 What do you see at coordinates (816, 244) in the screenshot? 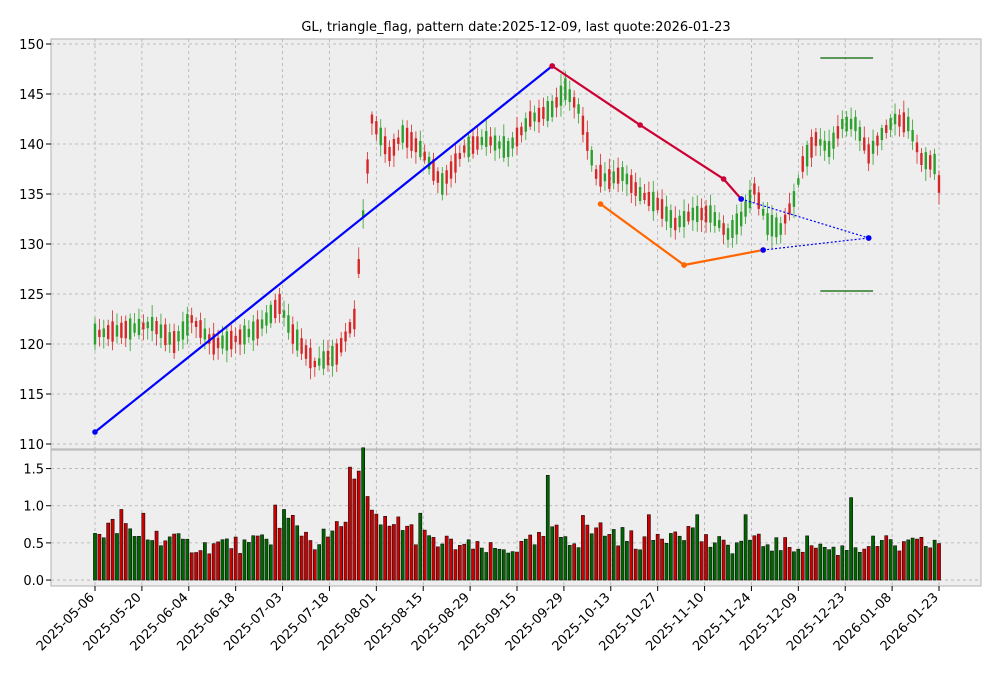
I see `pattern-line` at bounding box center [816, 244].